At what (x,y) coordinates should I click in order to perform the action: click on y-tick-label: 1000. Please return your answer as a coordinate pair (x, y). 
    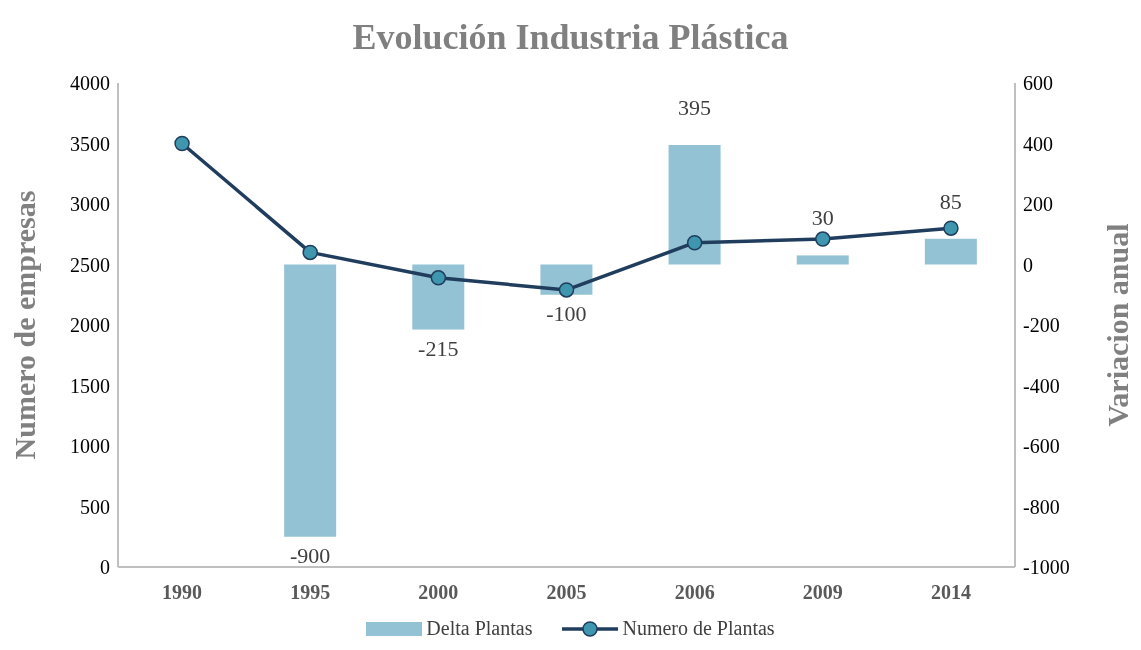
    Looking at the image, I should click on (90, 446).